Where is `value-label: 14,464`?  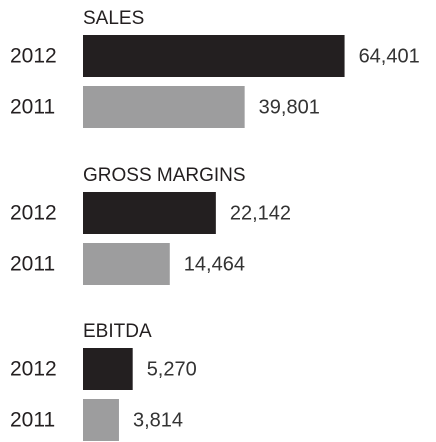 value-label: 14,464 is located at coordinates (214, 264).